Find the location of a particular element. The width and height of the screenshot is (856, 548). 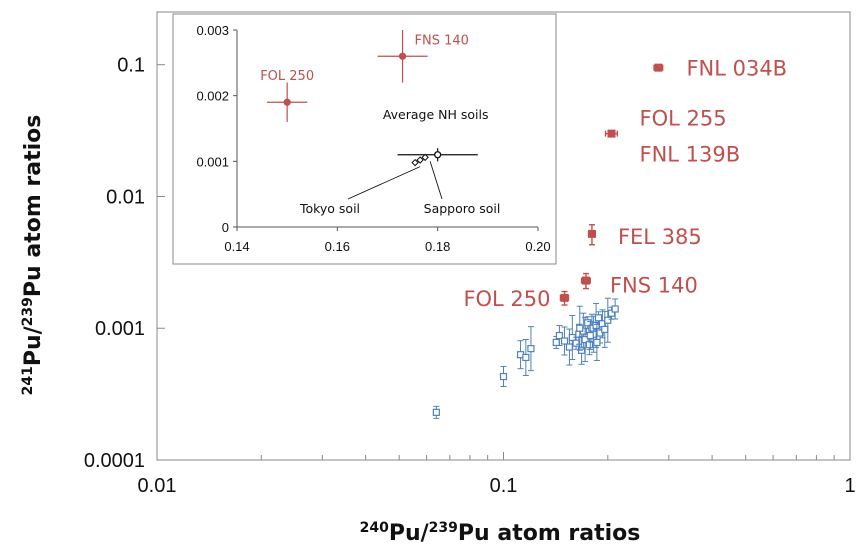

y-tick-label: 0.0001 is located at coordinates (114, 461).